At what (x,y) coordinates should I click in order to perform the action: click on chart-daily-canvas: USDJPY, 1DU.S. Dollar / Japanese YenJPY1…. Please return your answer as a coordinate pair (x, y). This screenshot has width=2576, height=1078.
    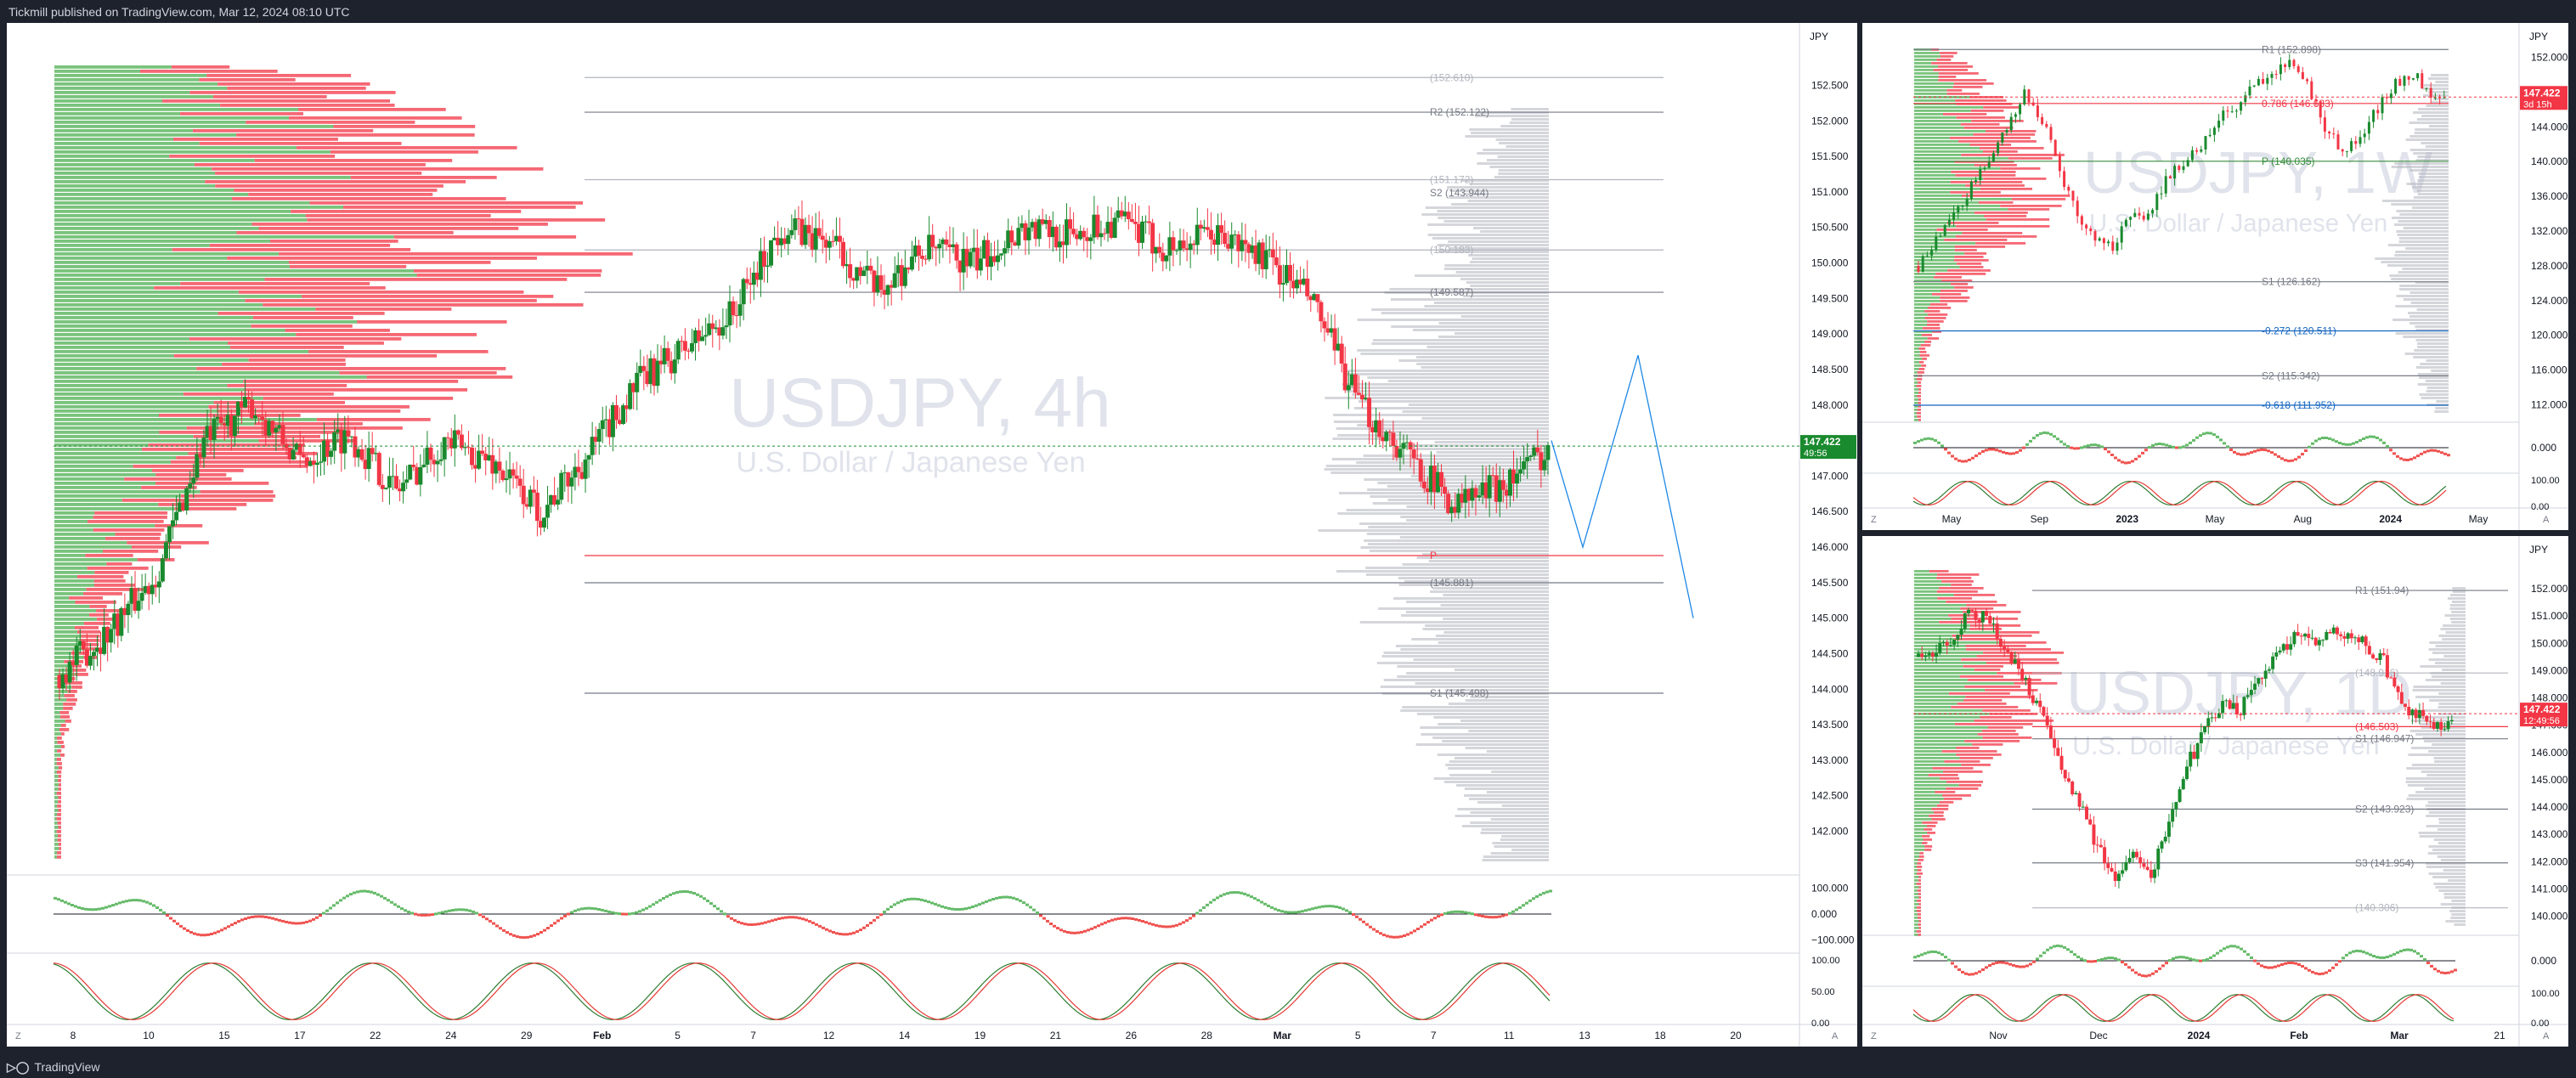
    Looking at the image, I should click on (2215, 791).